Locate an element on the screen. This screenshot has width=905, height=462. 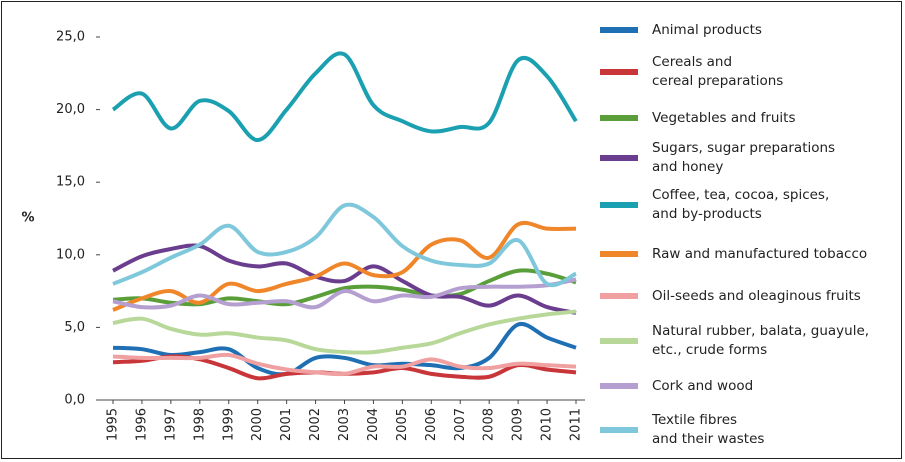
y-tick-label: 25,0 is located at coordinates (70, 37).